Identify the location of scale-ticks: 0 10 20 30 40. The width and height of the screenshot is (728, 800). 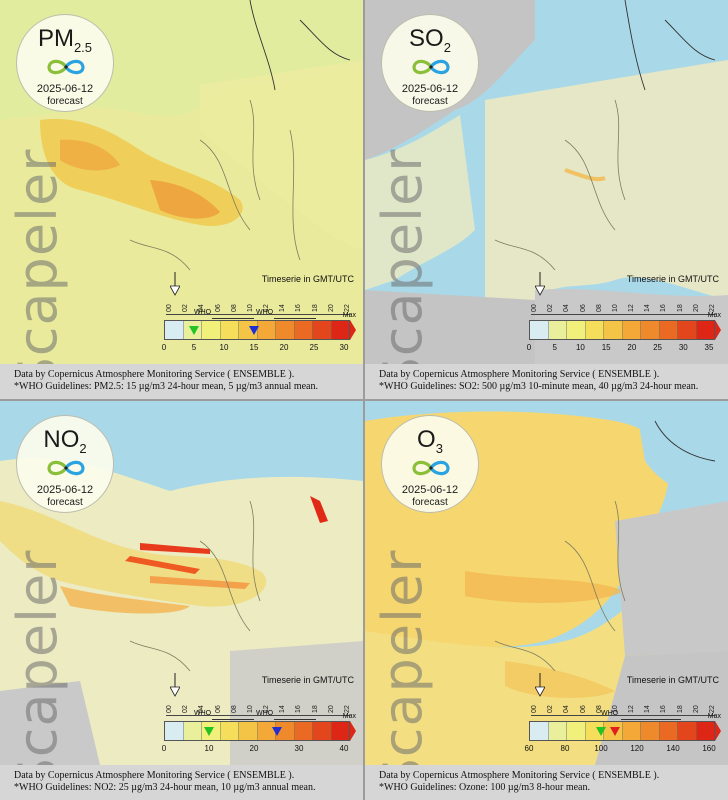
(257, 750).